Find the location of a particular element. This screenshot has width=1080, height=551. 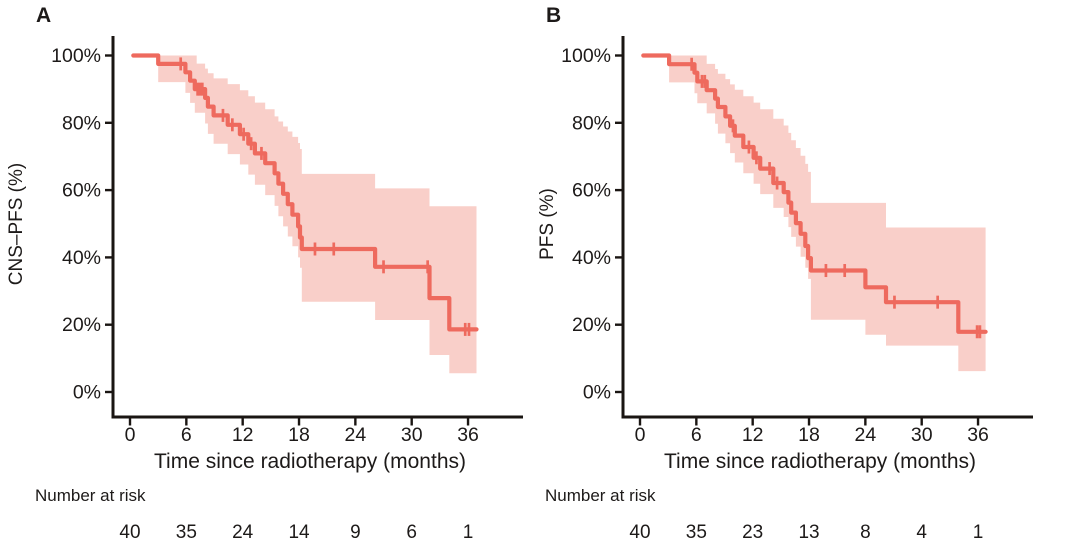

risk-count: 6 is located at coordinates (411, 532).